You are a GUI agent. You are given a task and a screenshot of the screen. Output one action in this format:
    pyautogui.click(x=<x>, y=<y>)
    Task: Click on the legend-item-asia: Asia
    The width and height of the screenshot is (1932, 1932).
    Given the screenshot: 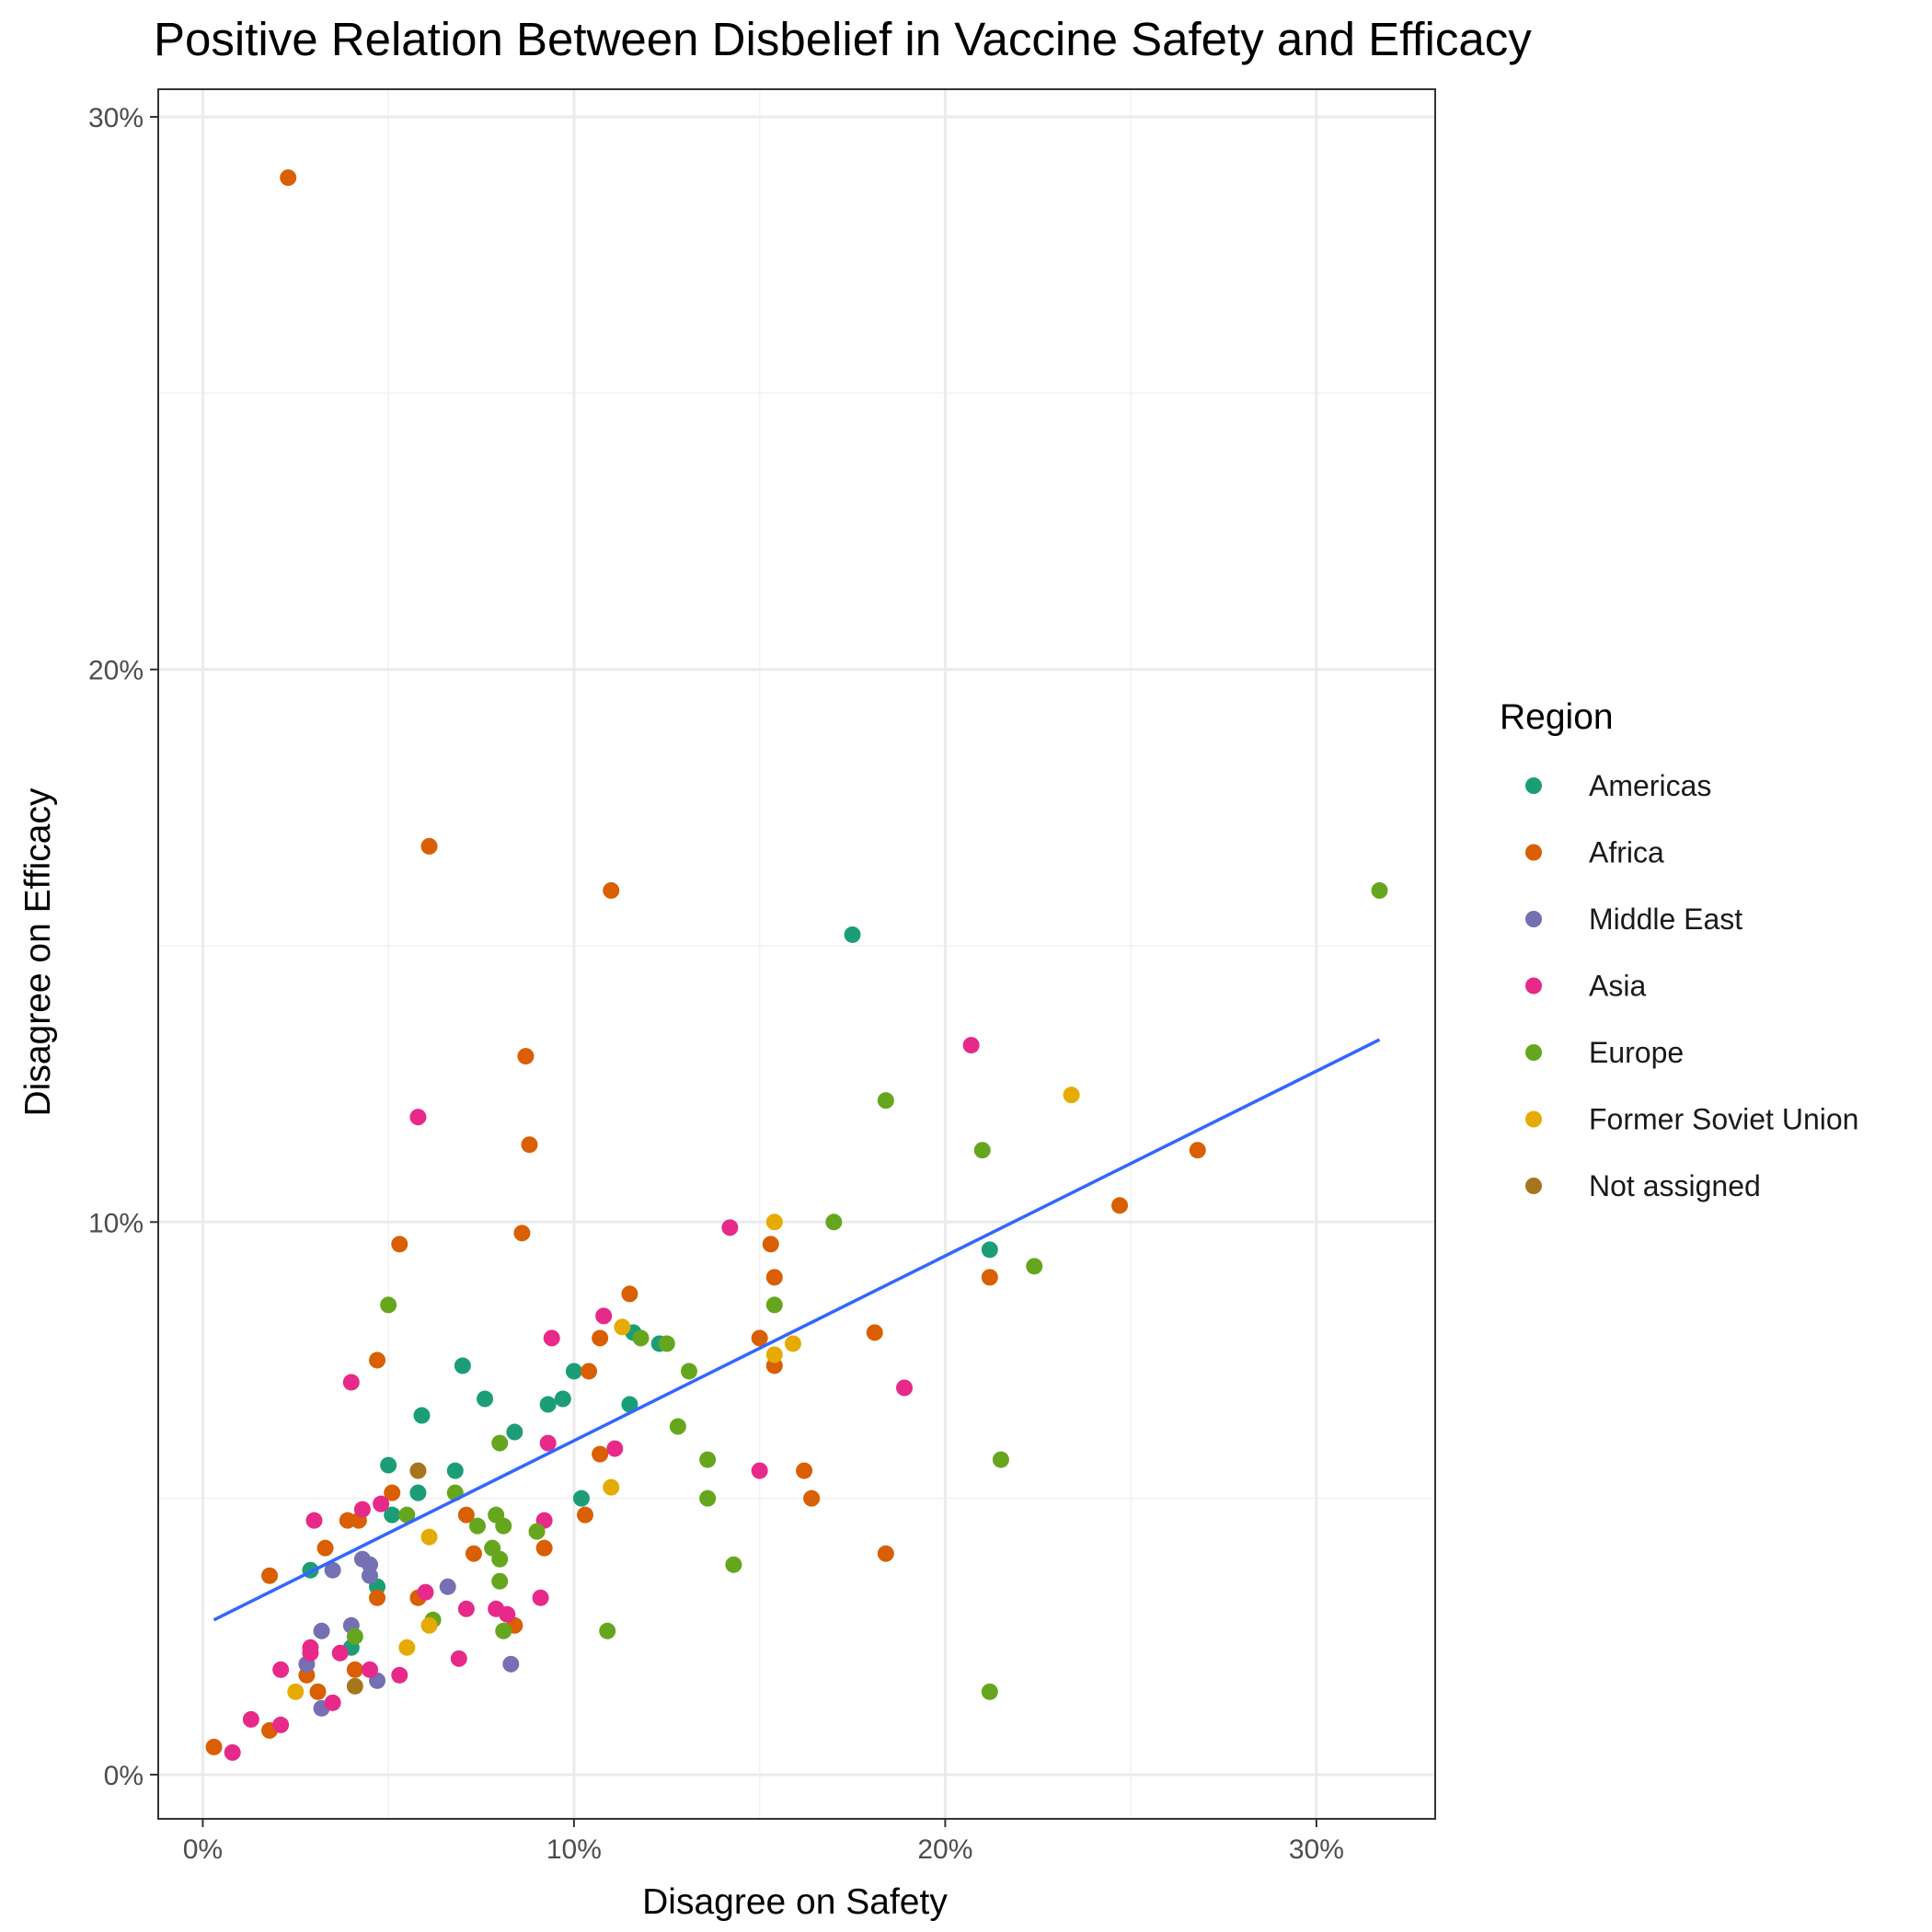 What is the action you would take?
    pyautogui.click(x=1585, y=986)
    